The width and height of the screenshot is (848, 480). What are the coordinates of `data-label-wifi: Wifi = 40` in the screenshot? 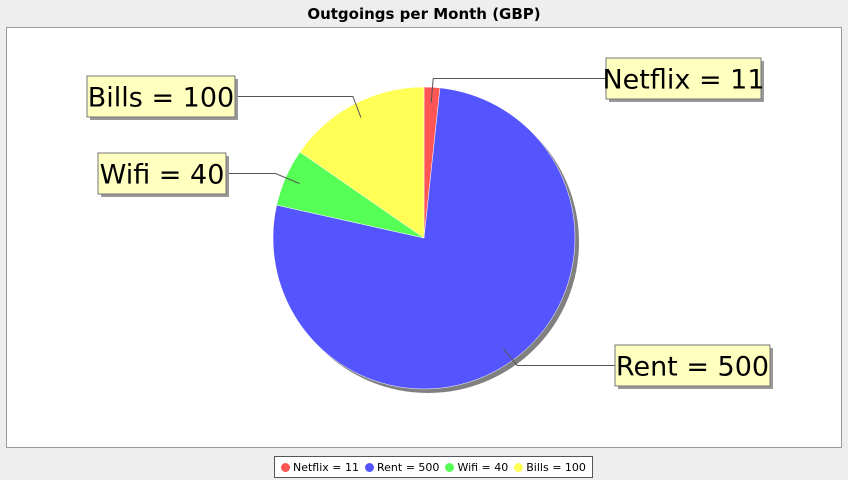 It's located at (162, 175).